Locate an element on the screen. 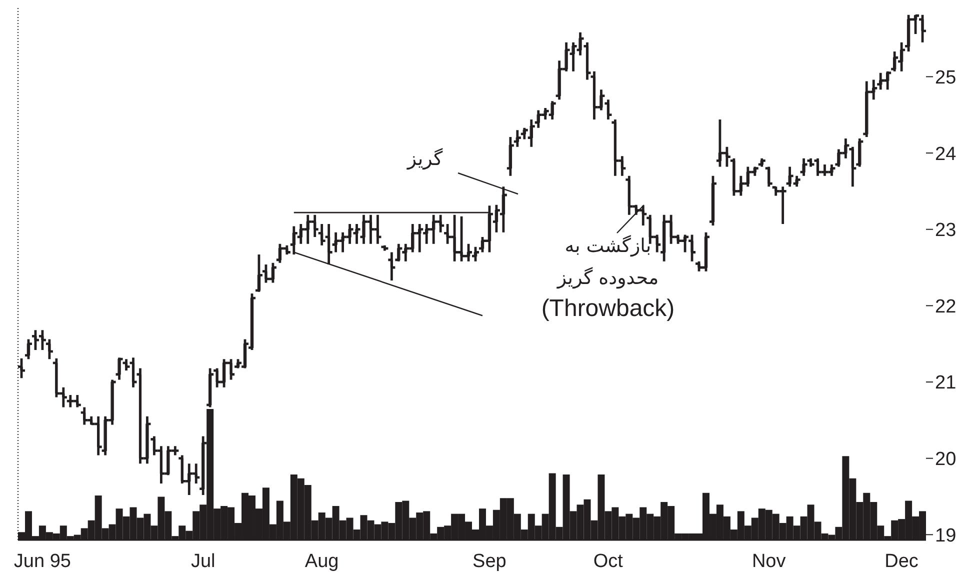  annotation: گریز is located at coordinates (425, 159).